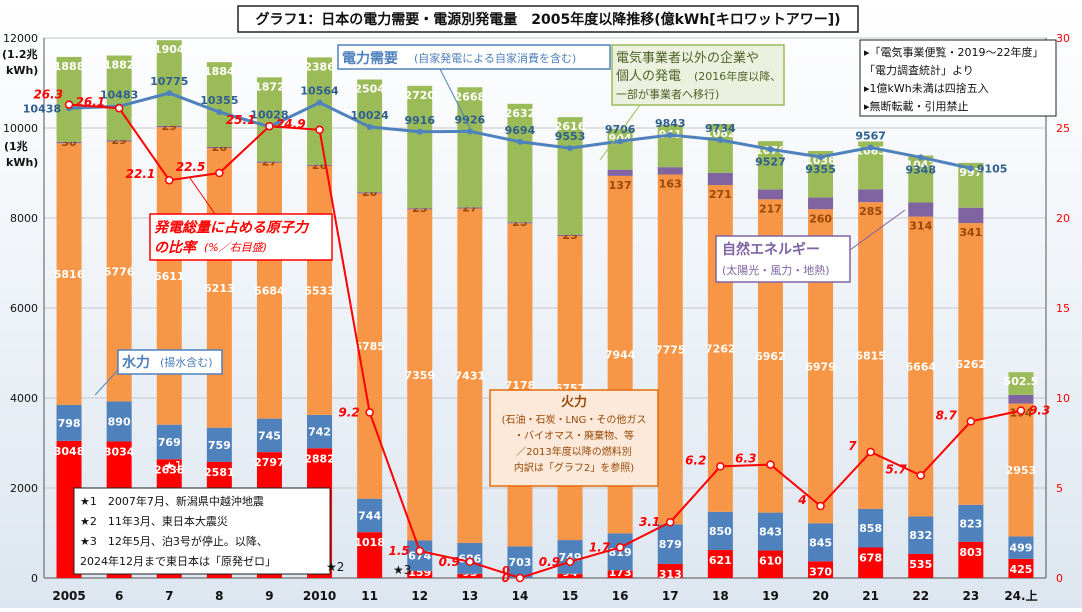 The height and width of the screenshot is (612, 1082). I want to click on bar-label-self: 2720, so click(419, 95).